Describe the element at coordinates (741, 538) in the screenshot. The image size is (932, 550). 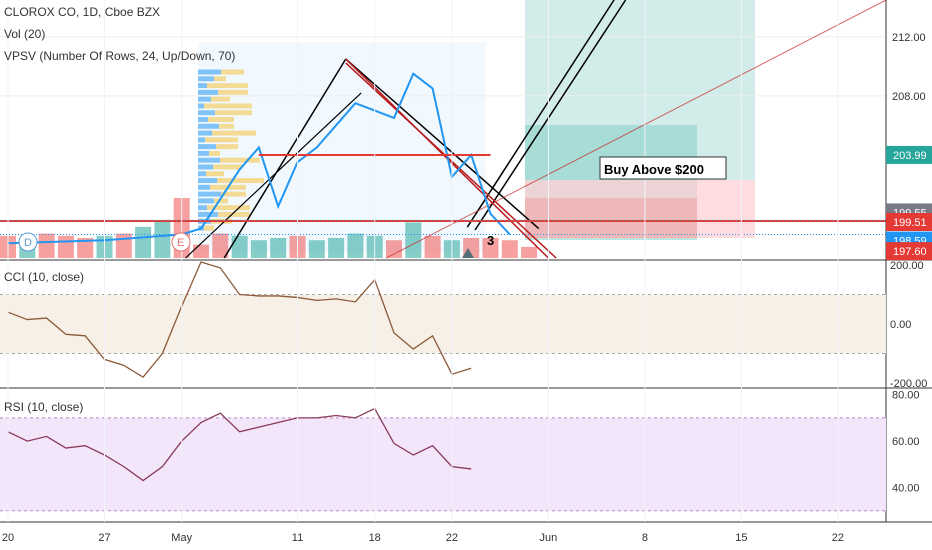
I see `time-tick-label: 15` at that location.